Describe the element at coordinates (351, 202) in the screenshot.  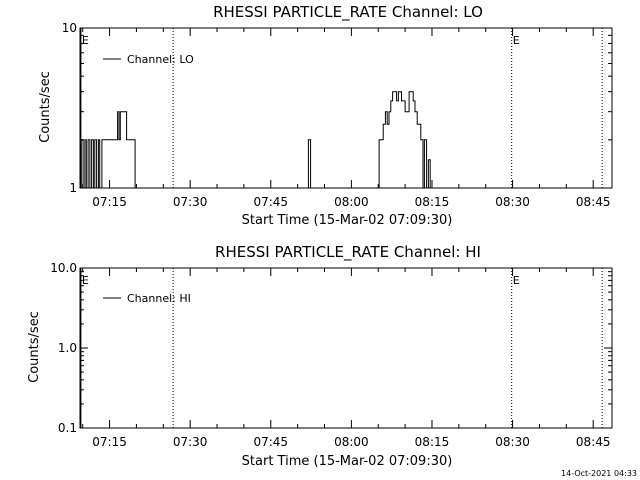
I see `panel-lo-xtick-label-3: 08:00` at that location.